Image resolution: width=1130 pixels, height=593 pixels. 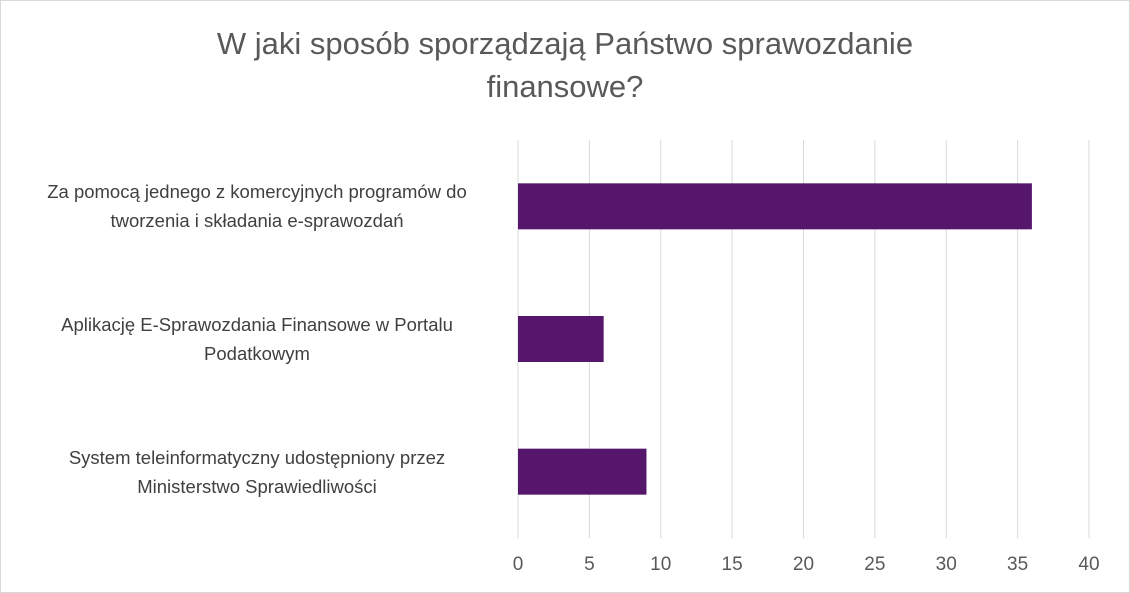 I want to click on x-tick-label: 5, so click(x=589, y=564).